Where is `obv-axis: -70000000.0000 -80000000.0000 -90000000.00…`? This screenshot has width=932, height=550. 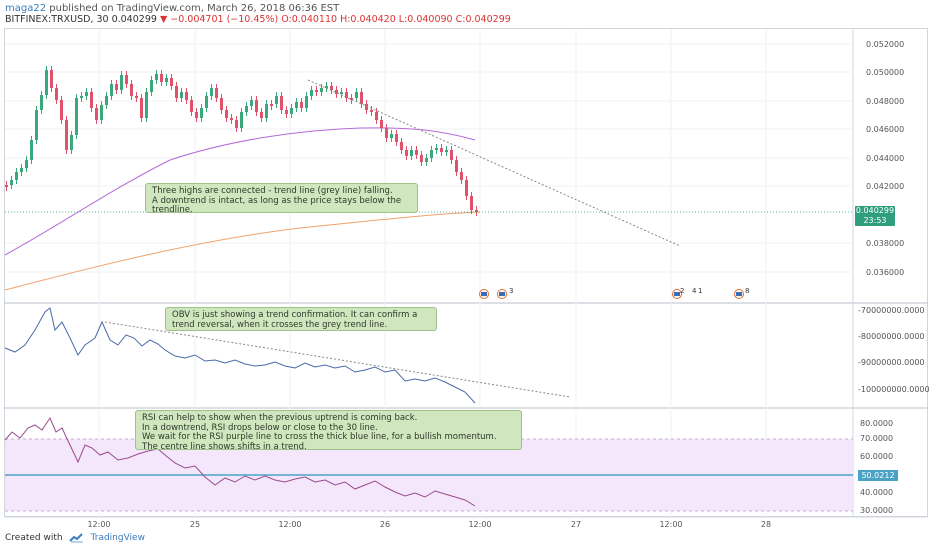
obv-axis: -70000000.0000 -80000000.0000 -90000000.00… is located at coordinates (894, 350).